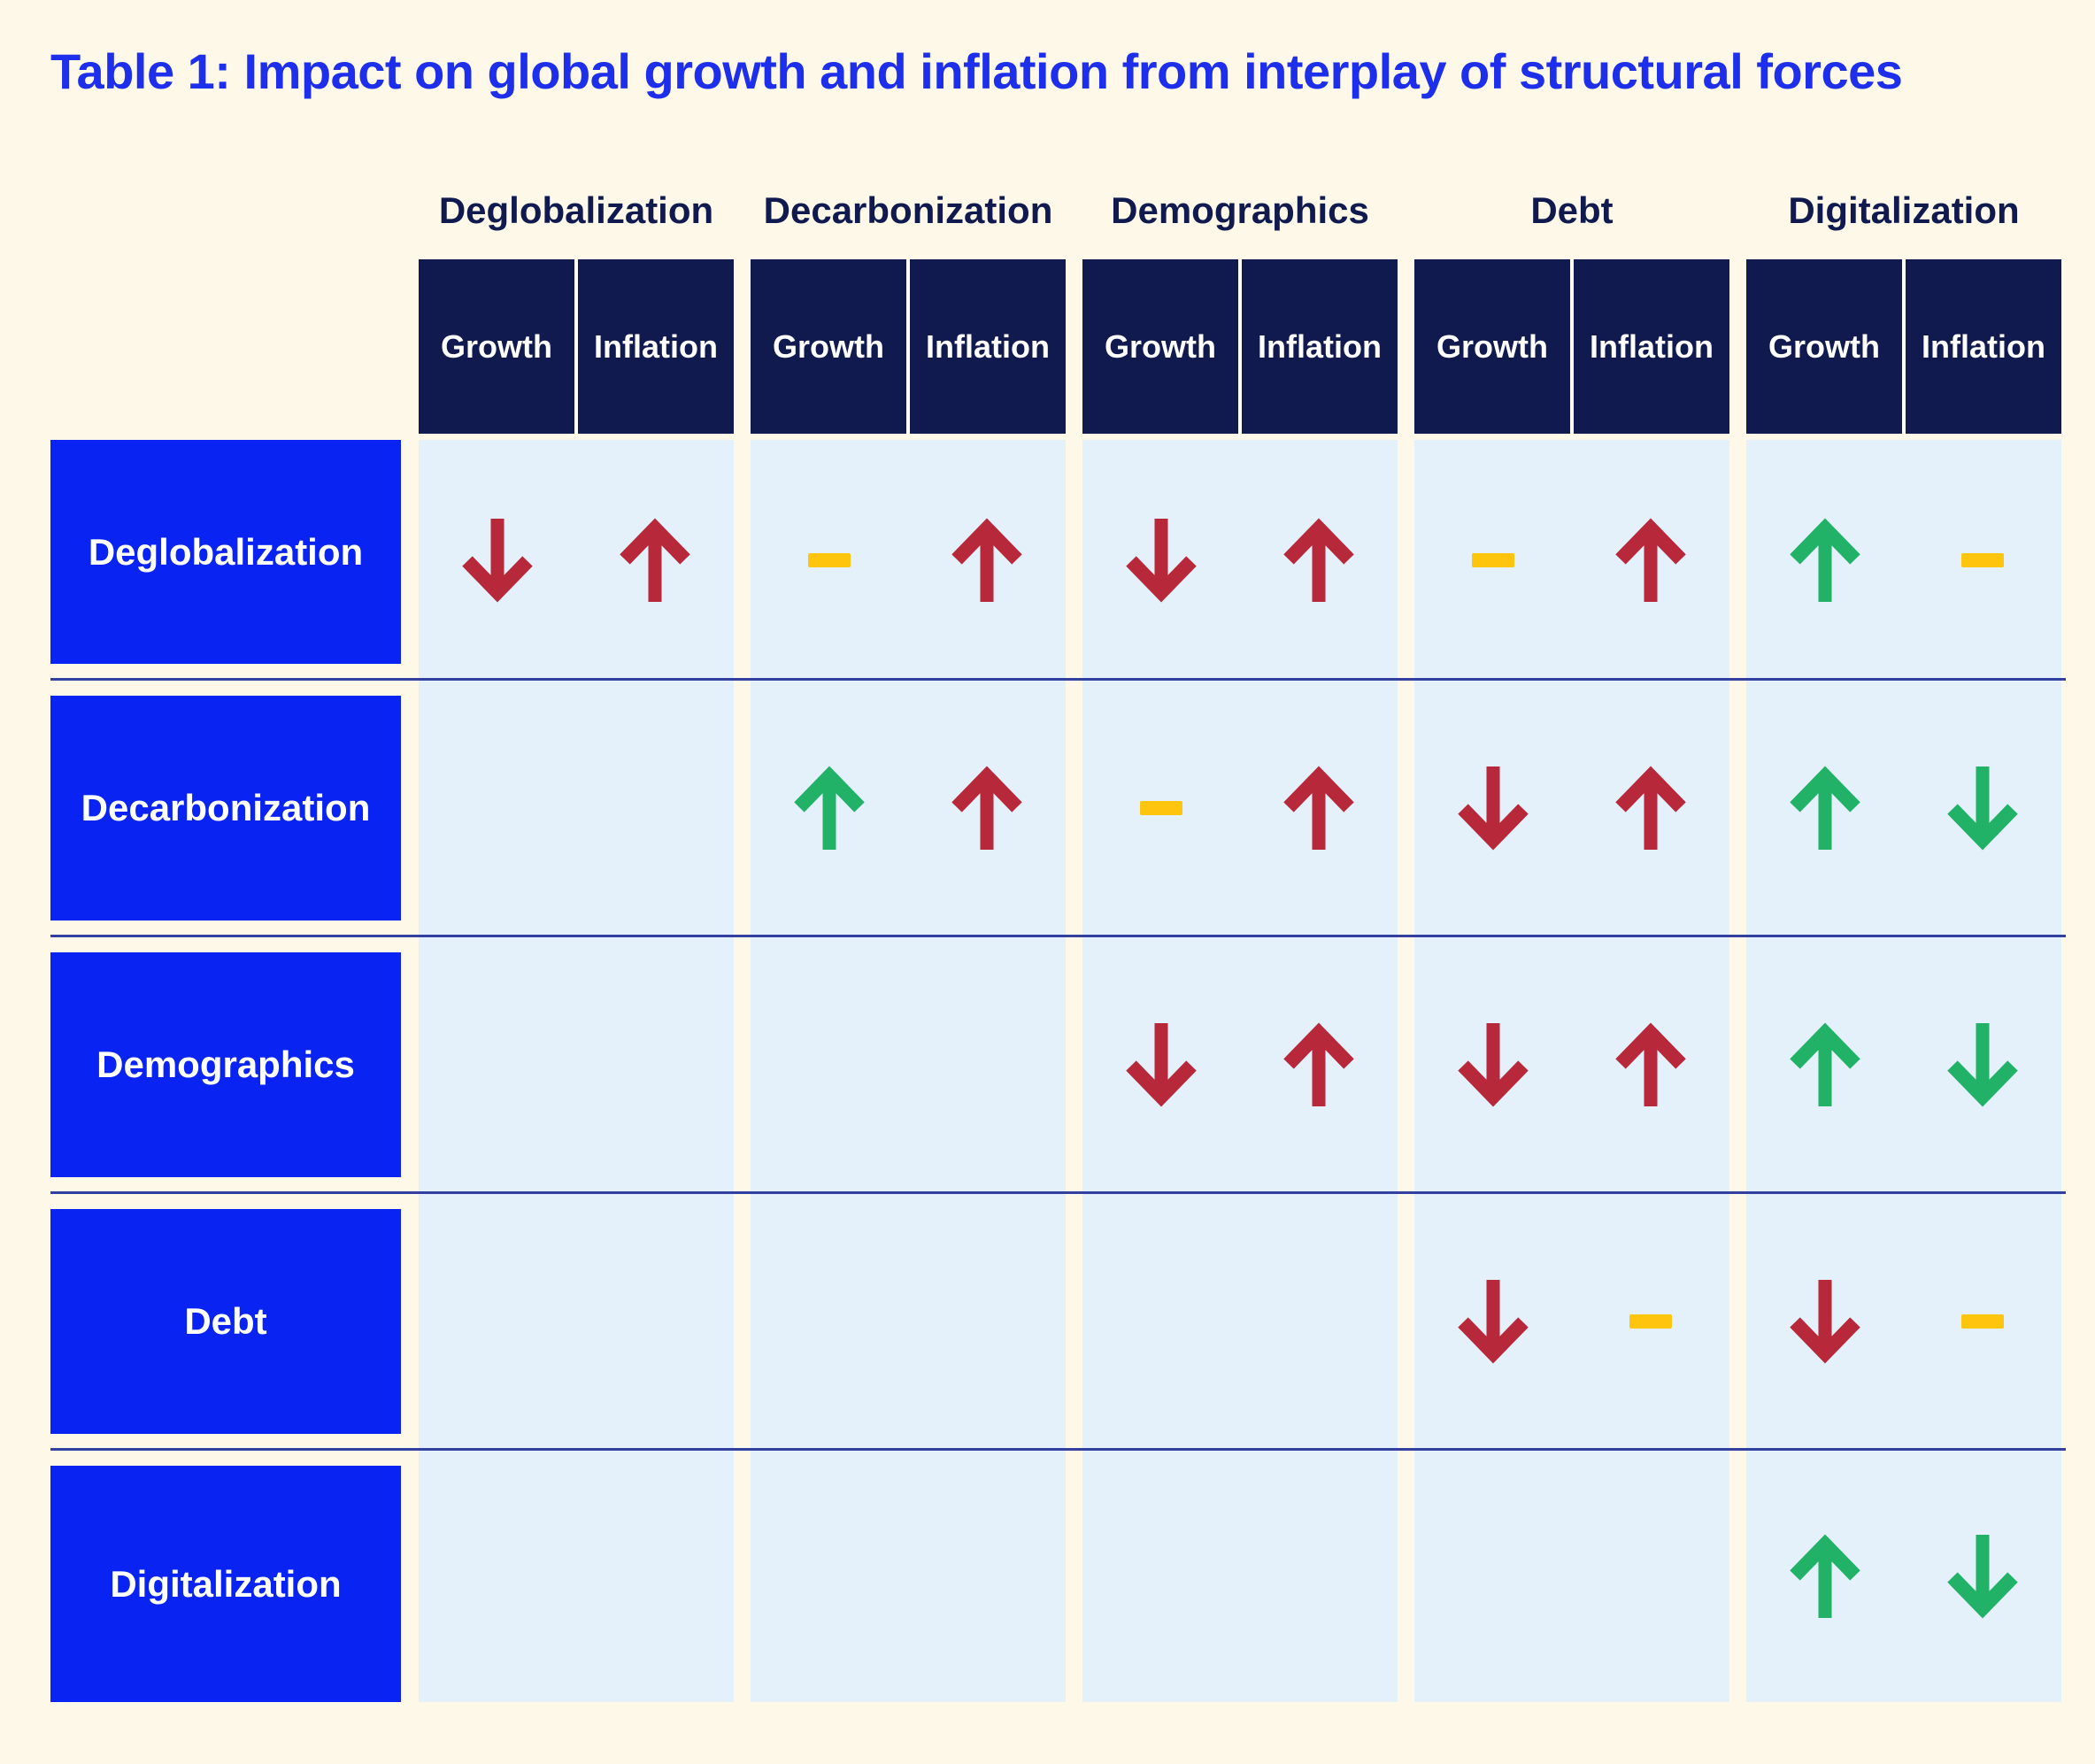 The image size is (2095, 1764). What do you see at coordinates (225, 1584) in the screenshot?
I see `row-label-digitalization: Digitalization` at bounding box center [225, 1584].